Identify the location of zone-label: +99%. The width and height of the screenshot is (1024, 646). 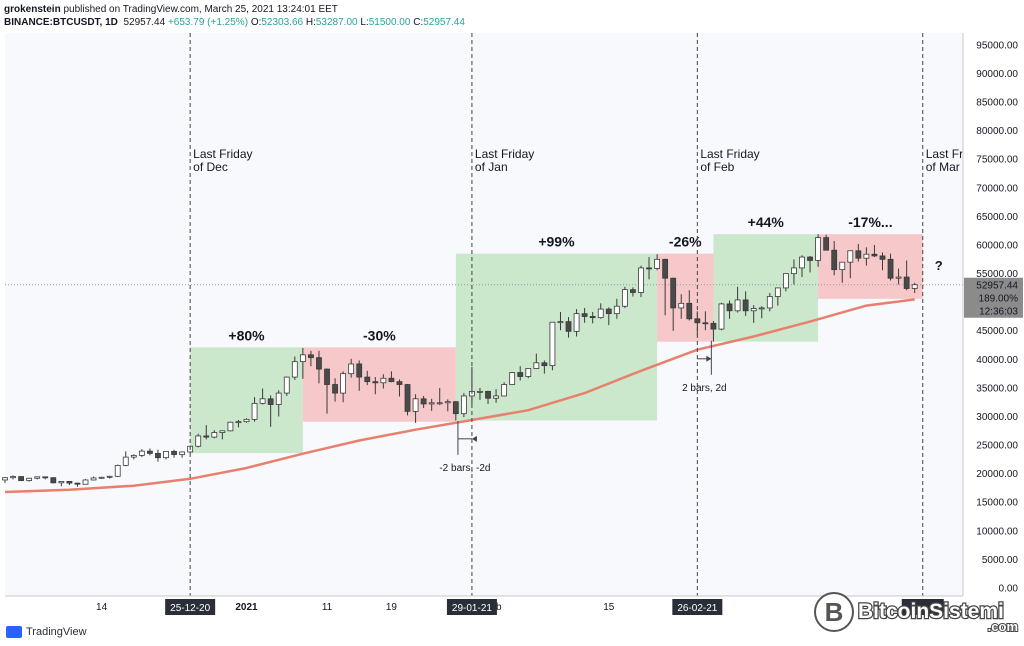
(556, 242).